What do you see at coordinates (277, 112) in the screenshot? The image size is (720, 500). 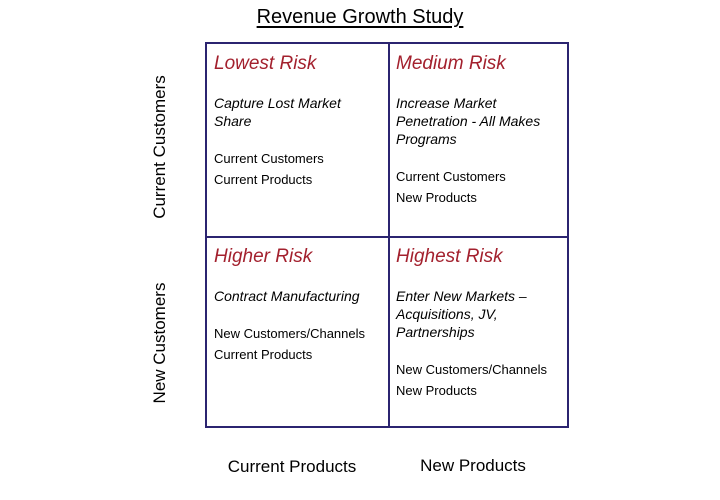 I see `strategy-text: Capture Lost Market Share` at bounding box center [277, 112].